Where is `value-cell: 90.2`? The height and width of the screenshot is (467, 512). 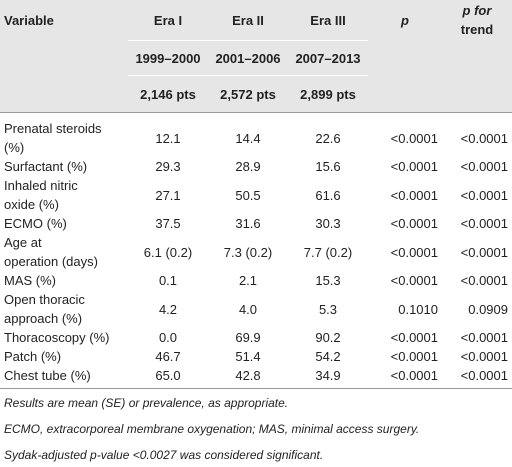
value-cell: 90.2 is located at coordinates (328, 337).